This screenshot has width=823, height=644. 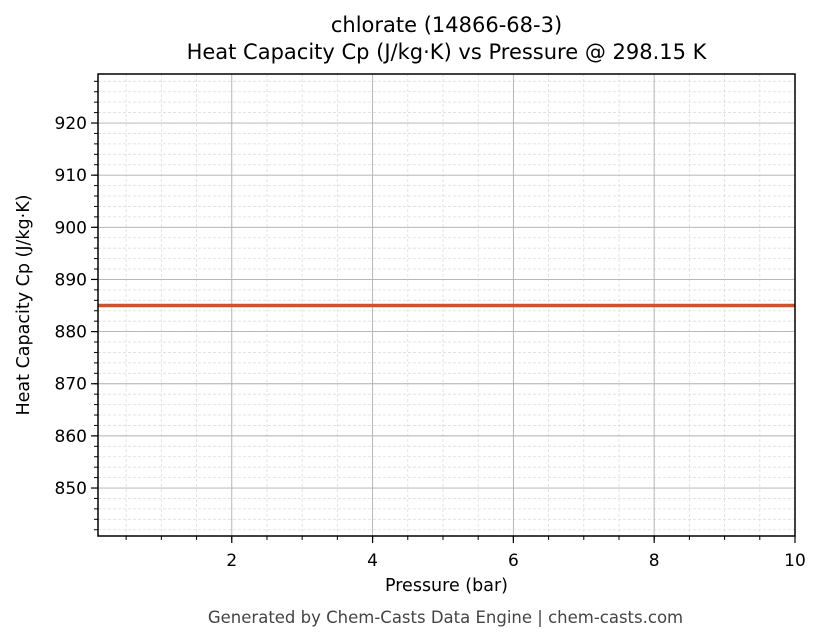 What do you see at coordinates (71, 333) in the screenshot?
I see `y-tick-label: 880` at bounding box center [71, 333].